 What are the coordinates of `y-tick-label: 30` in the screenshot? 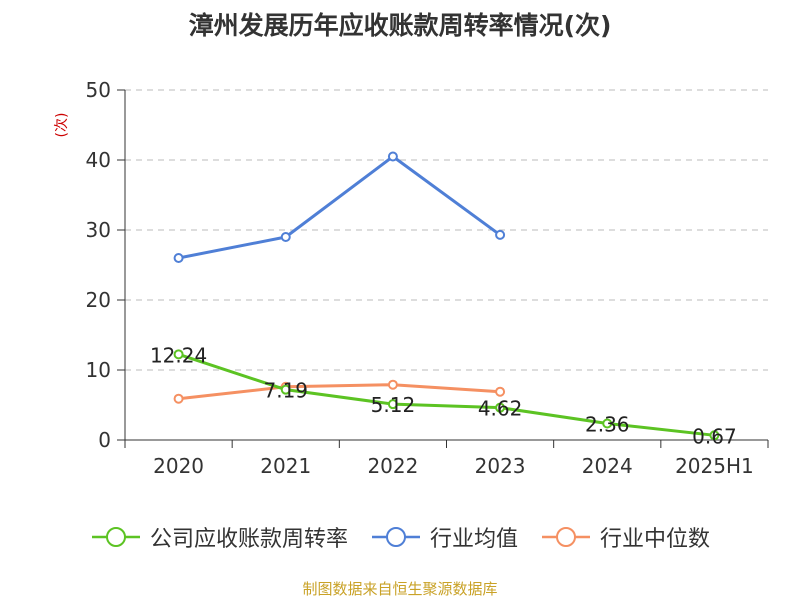 It's located at (98, 230).